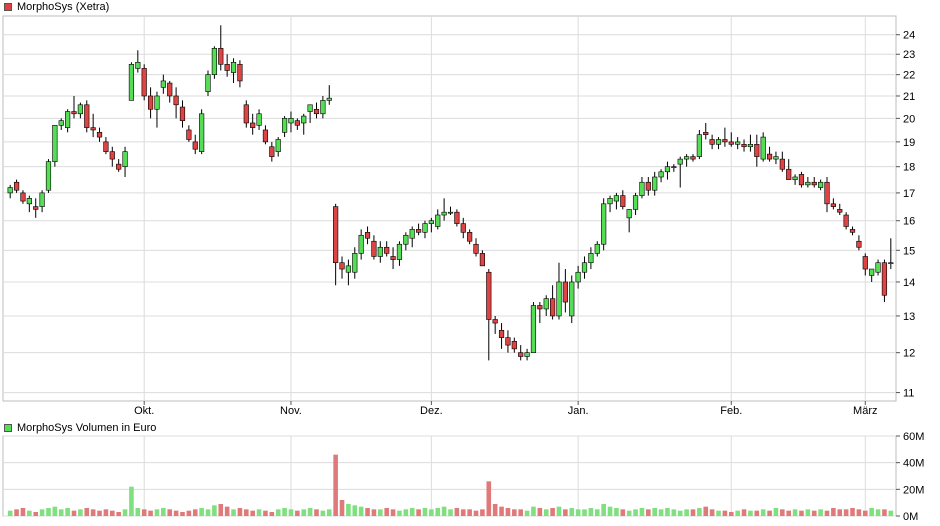 The image size is (940, 526). Describe the element at coordinates (913, 464) in the screenshot. I see `volume-tick-label: 40M` at that location.